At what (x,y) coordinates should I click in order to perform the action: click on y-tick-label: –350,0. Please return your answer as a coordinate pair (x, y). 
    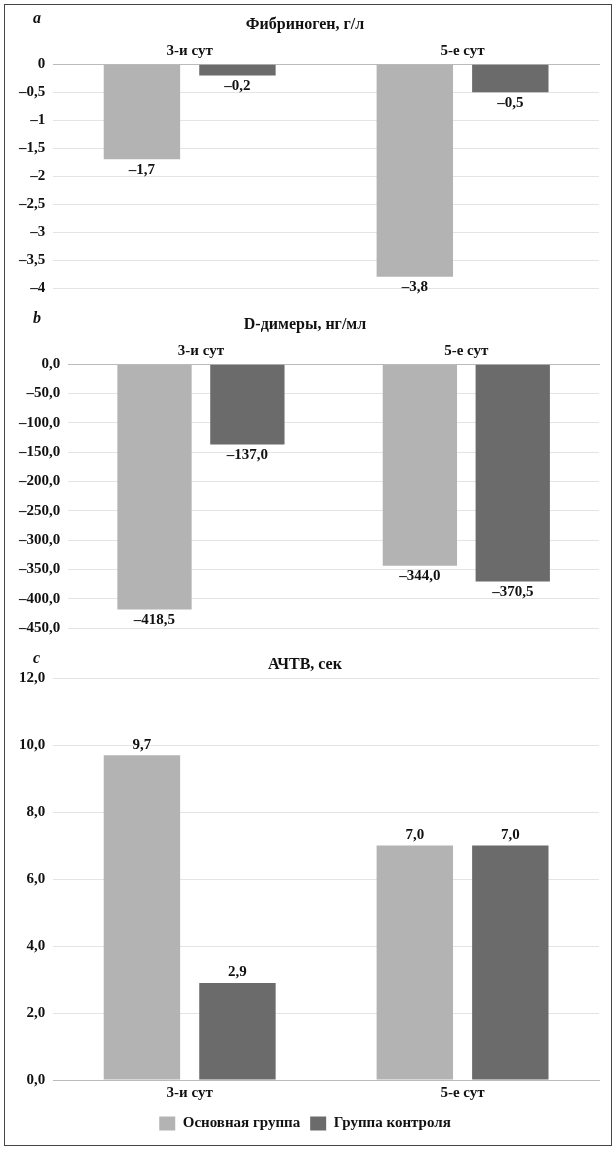
    Looking at the image, I should click on (39, 568).